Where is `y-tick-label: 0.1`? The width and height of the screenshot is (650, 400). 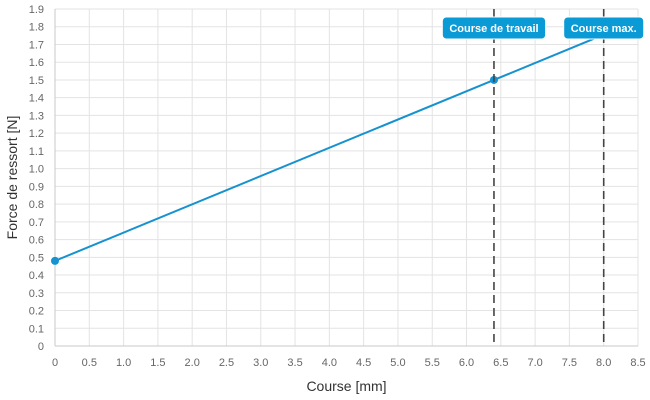
y-tick-label: 0.1 is located at coordinates (36, 329).